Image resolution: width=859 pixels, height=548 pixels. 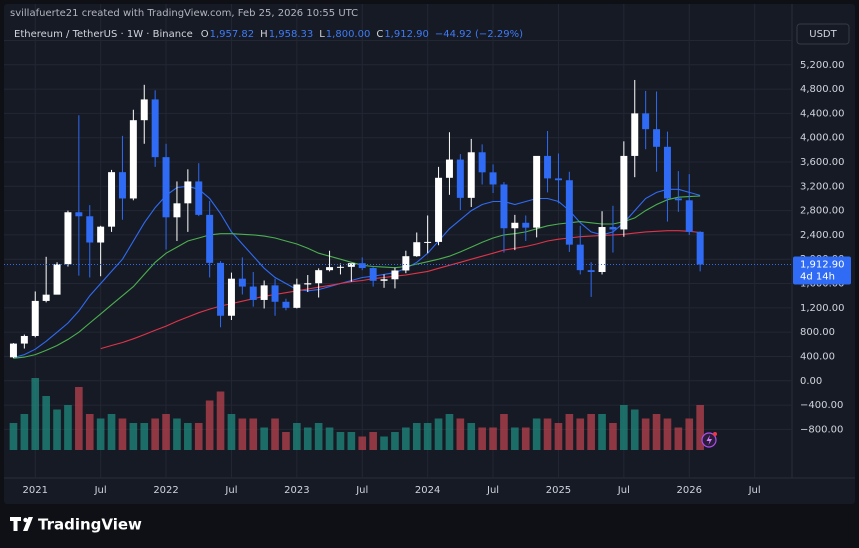 What do you see at coordinates (291, 34) in the screenshot?
I see `ohlc-value: 1,958.33` at bounding box center [291, 34].